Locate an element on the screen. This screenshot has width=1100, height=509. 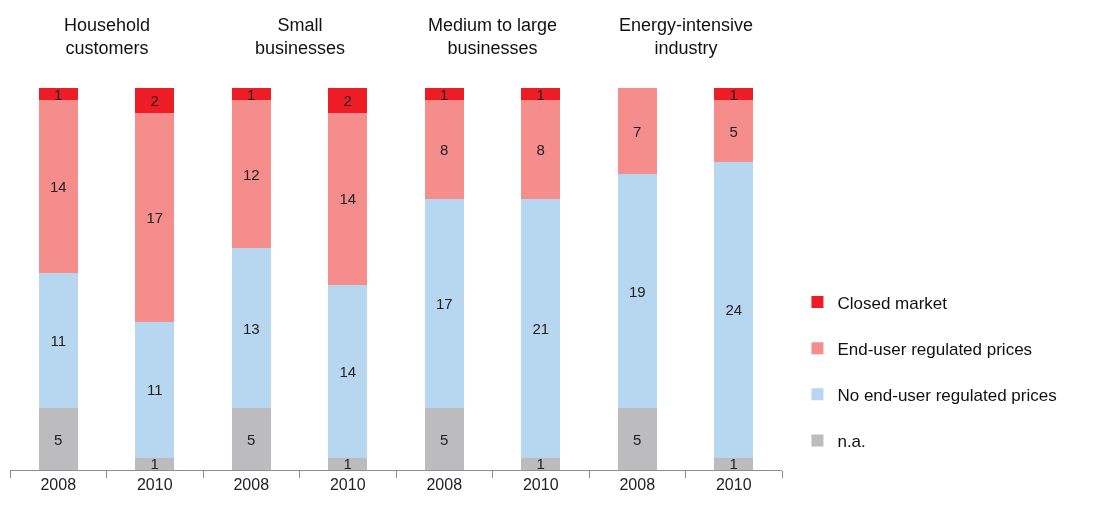
data-label: 21 is located at coordinates (541, 328).